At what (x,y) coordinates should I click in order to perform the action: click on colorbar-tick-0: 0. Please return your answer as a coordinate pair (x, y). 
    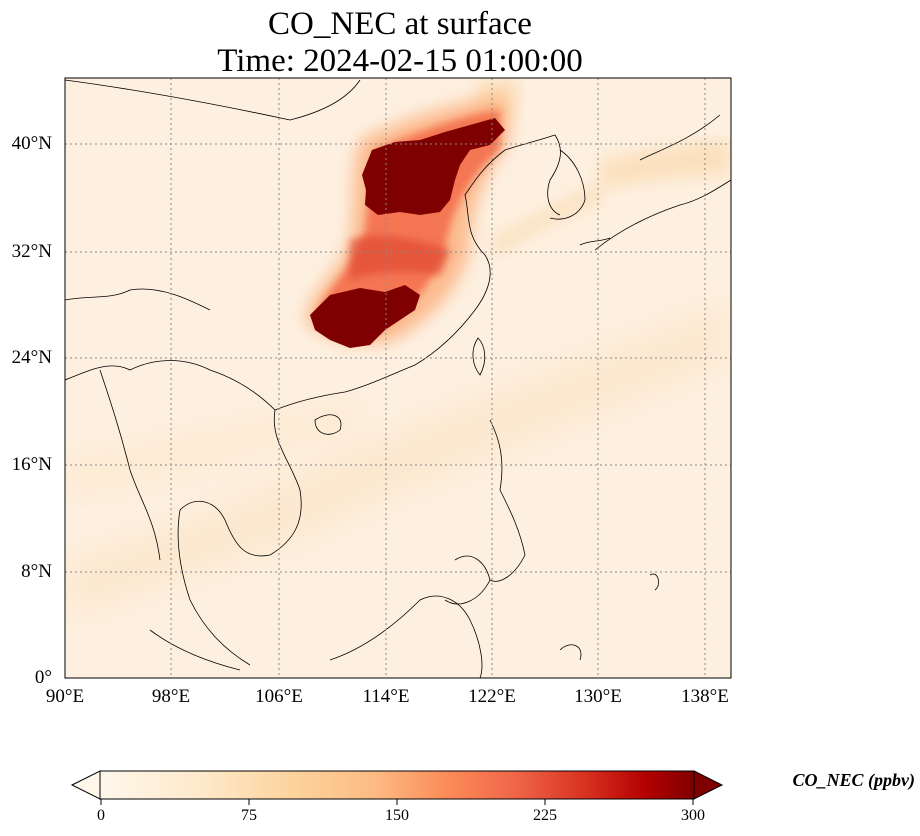
    Looking at the image, I should click on (101, 815).